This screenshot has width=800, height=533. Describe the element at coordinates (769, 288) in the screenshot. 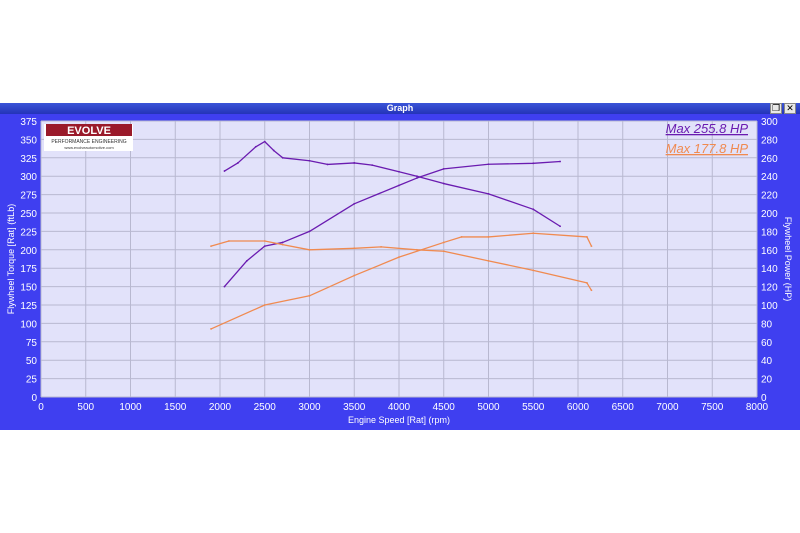

I see `y-right-tick-label: 120` at that location.